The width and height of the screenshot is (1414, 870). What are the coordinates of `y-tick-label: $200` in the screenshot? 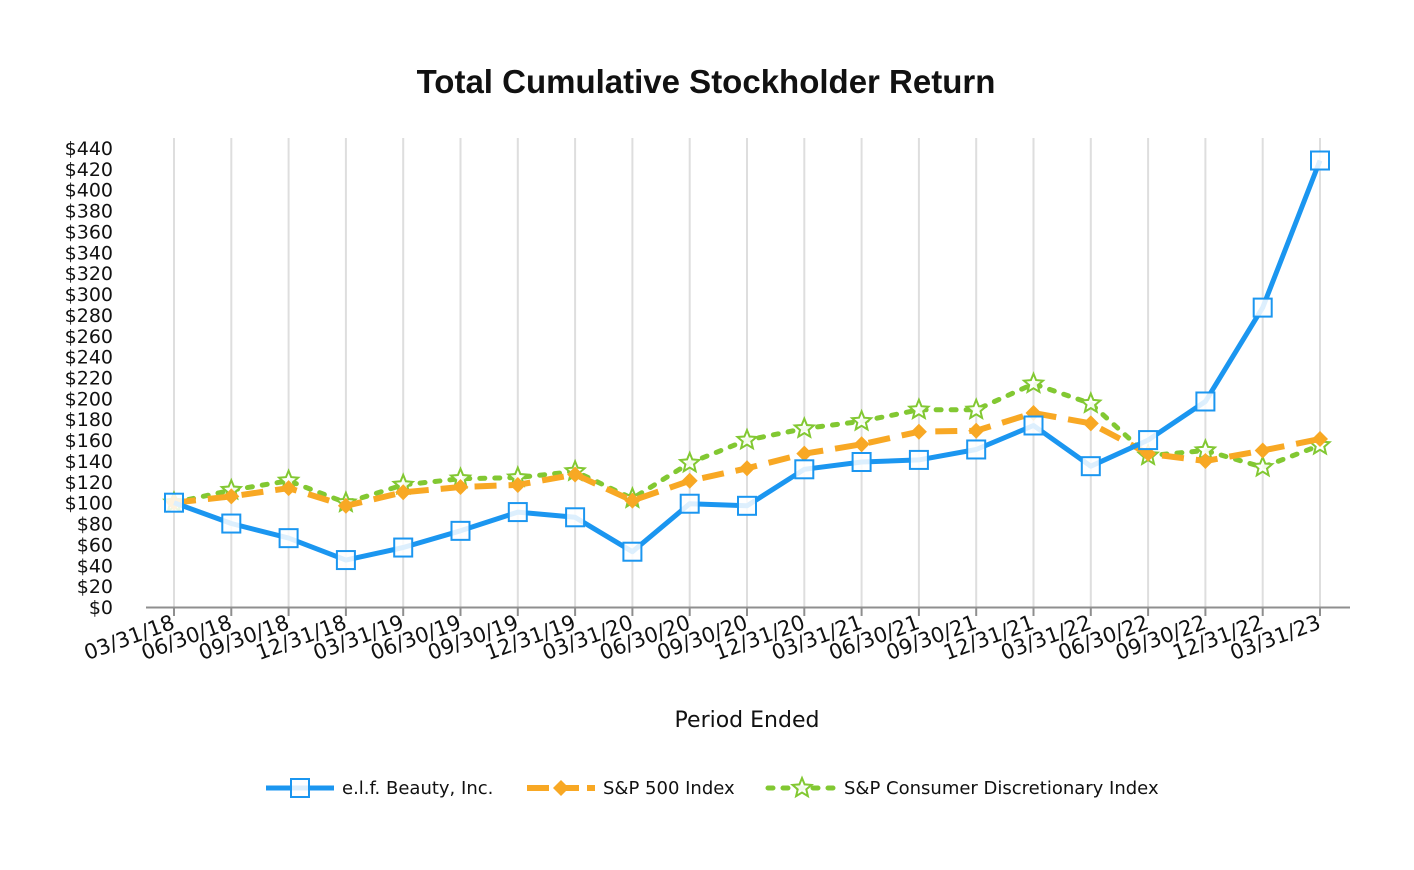 It's located at (89, 399).